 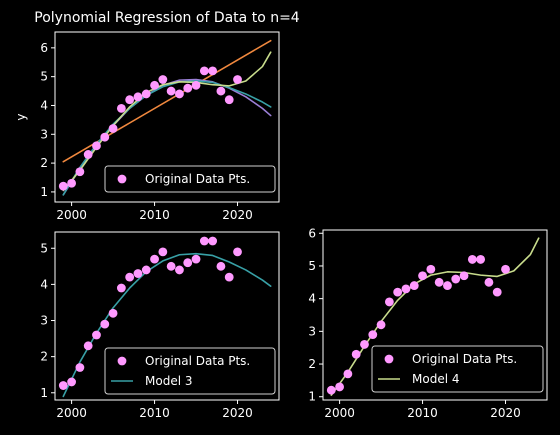 I want to click on y-axis-label: y, so click(x=21, y=116).